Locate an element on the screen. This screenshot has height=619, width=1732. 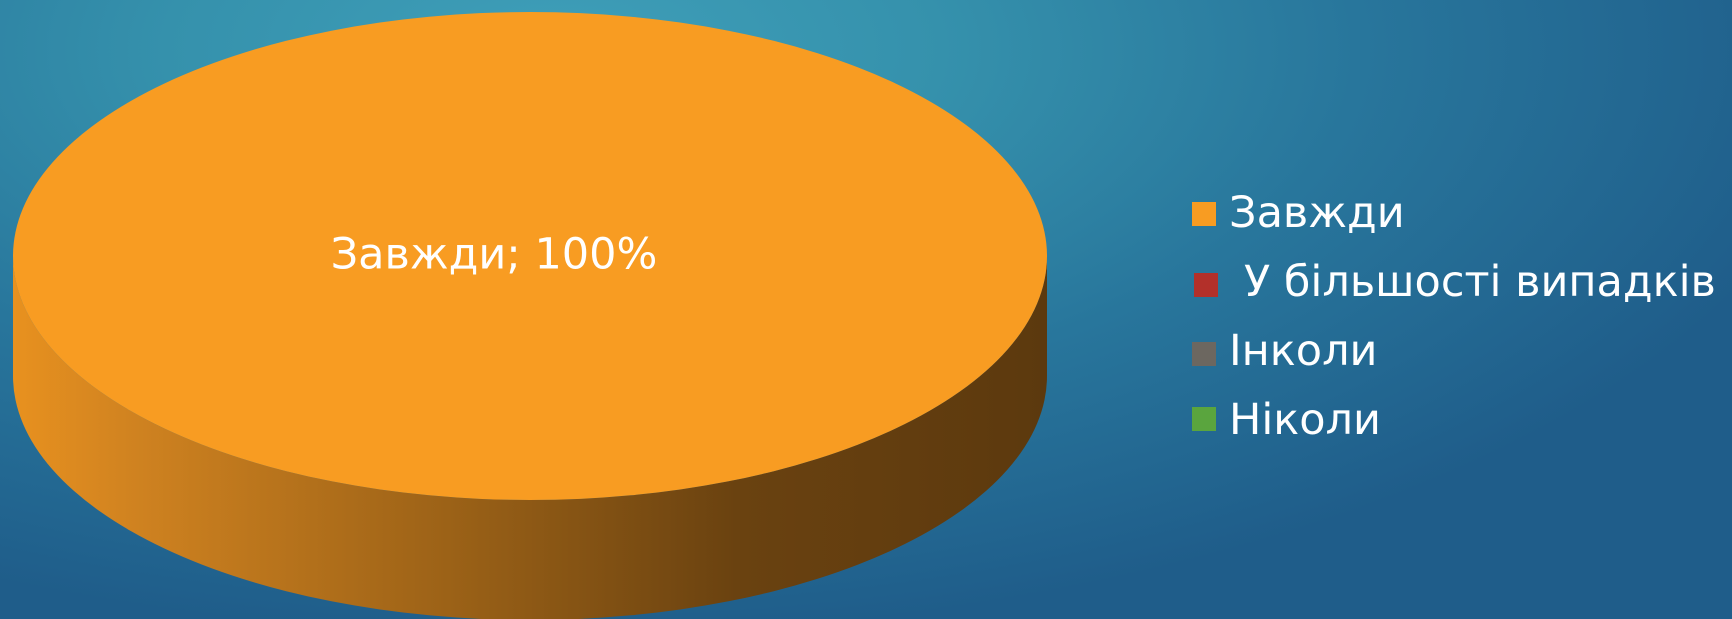
legend-label-2: Інколи is located at coordinates (1303, 351).